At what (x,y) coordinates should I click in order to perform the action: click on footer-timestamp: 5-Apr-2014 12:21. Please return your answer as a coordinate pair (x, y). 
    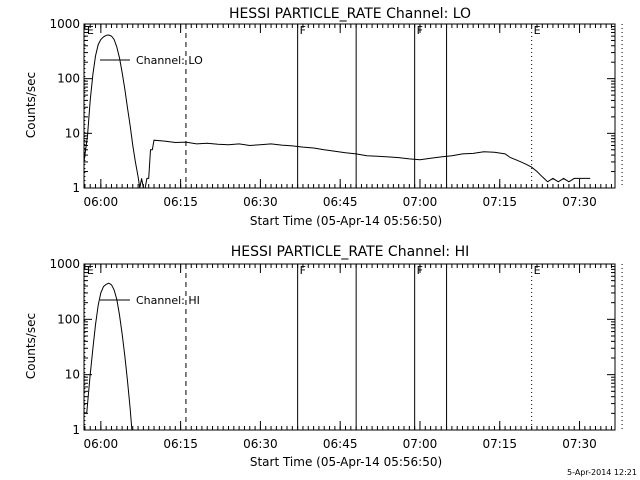
    Looking at the image, I should click on (602, 472).